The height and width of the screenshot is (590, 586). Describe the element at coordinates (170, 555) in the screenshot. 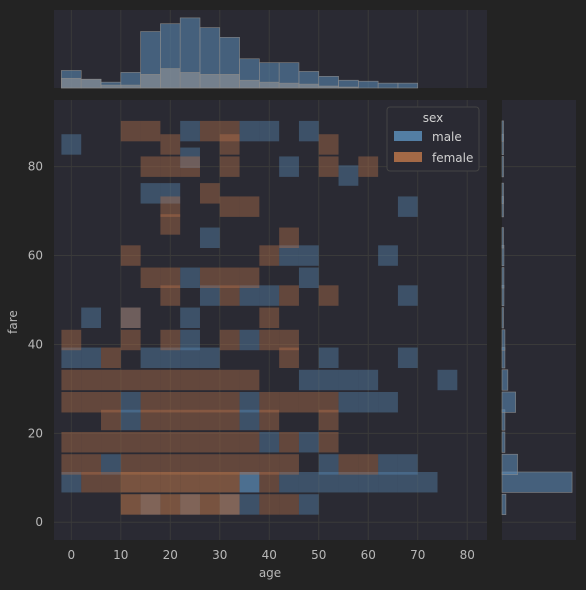

I see `x-tick-label: 20` at that location.